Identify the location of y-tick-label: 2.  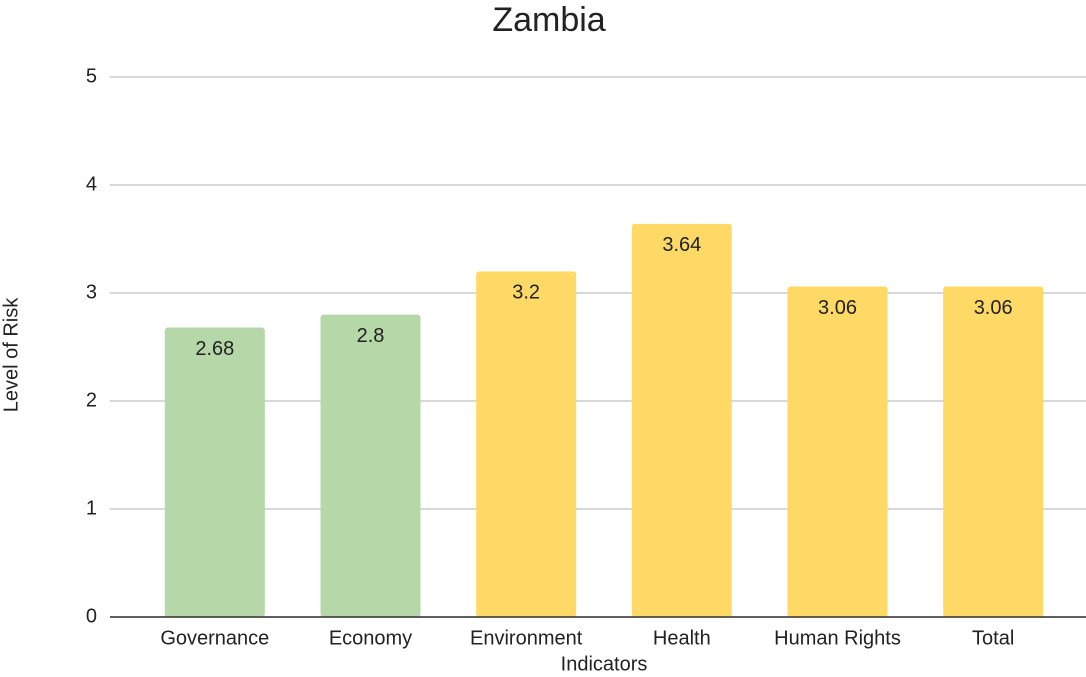
(91, 400).